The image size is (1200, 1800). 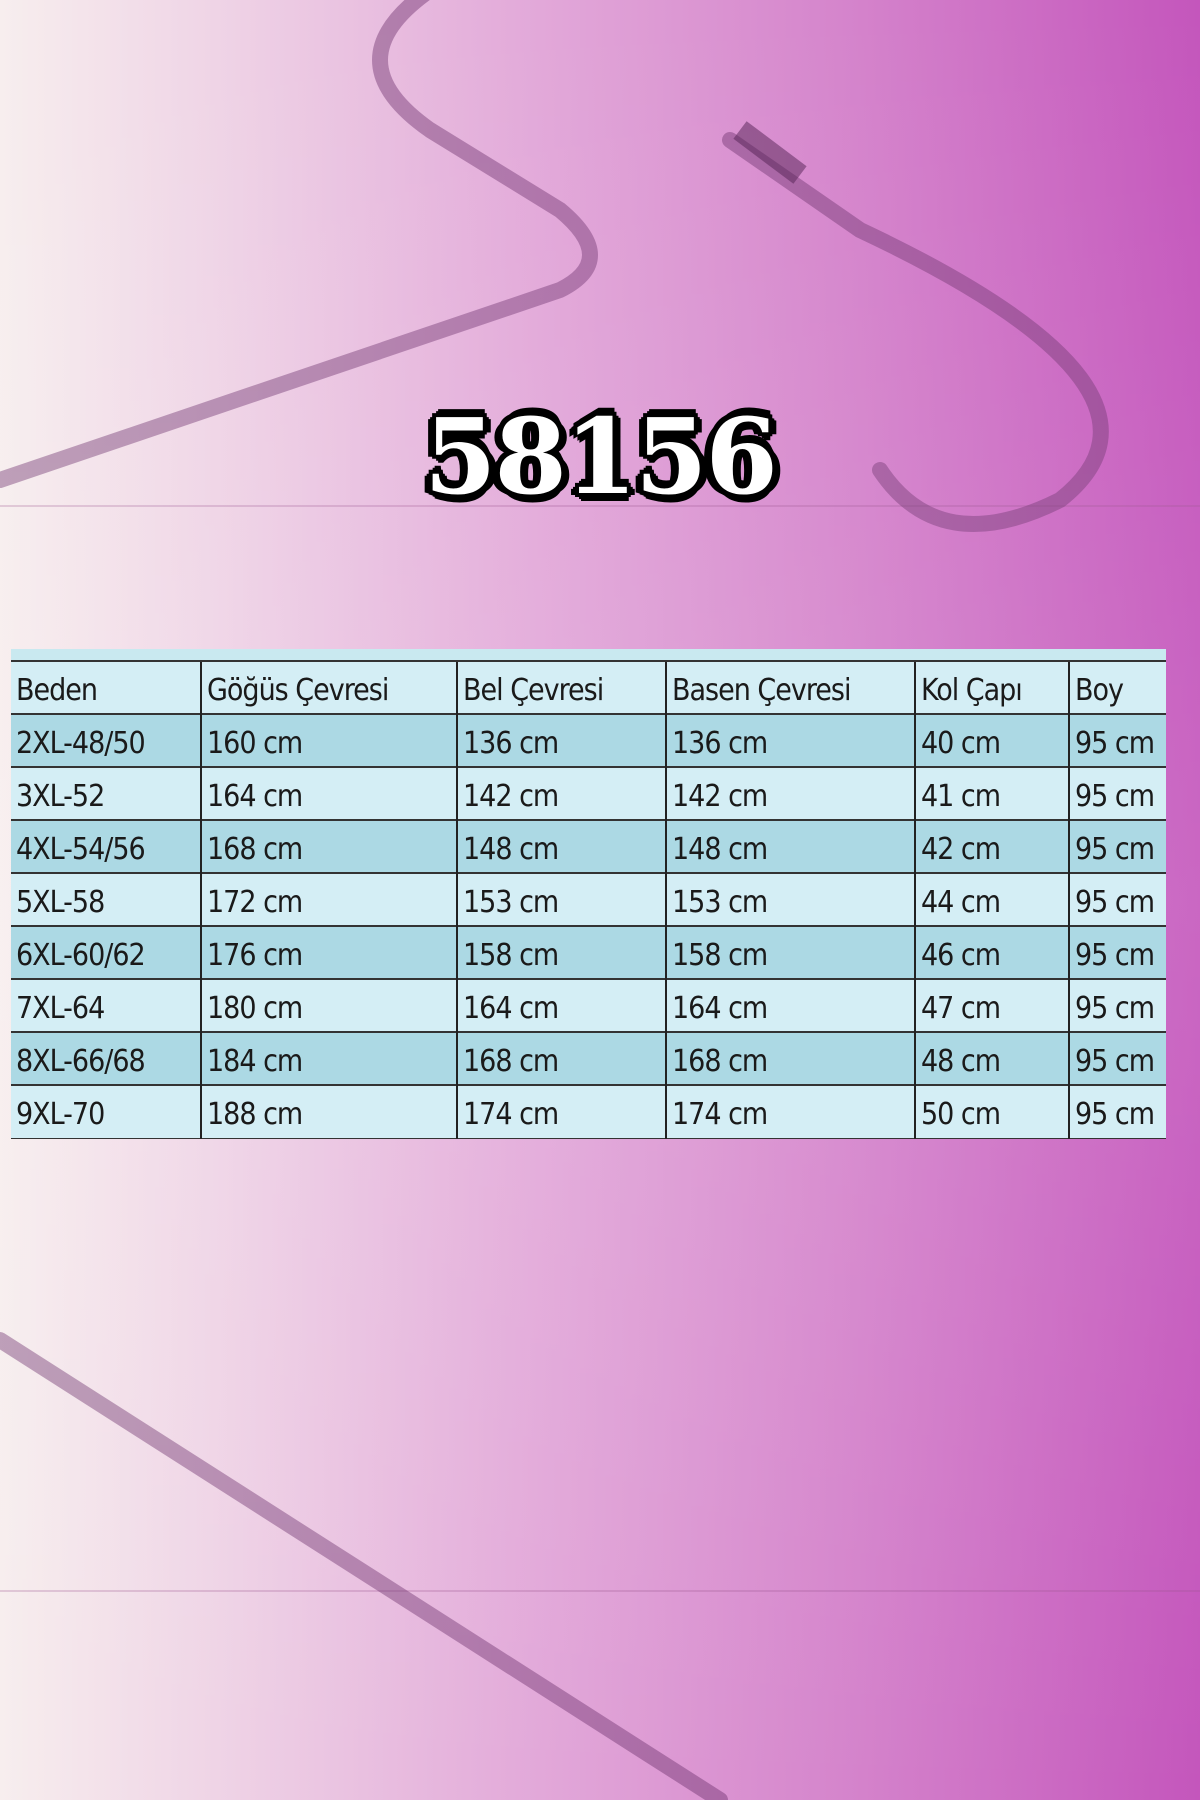 I want to click on table-row: 8XL-66/68 184 cm 168 cm 168 cm 48 cm 95 cm, so click(x=588, y=1058).